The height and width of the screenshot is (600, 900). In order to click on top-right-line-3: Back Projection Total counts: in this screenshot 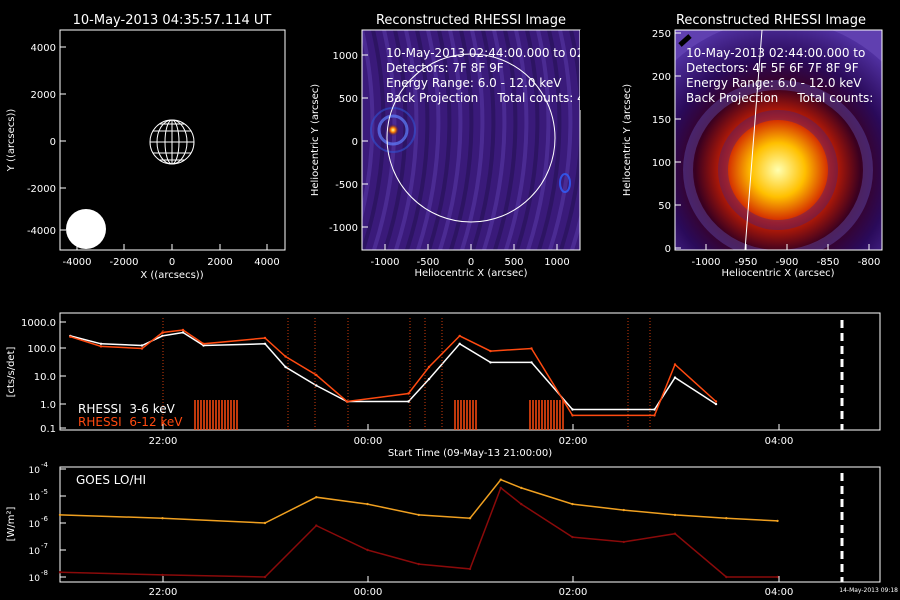, I will do `click(779, 98)`.